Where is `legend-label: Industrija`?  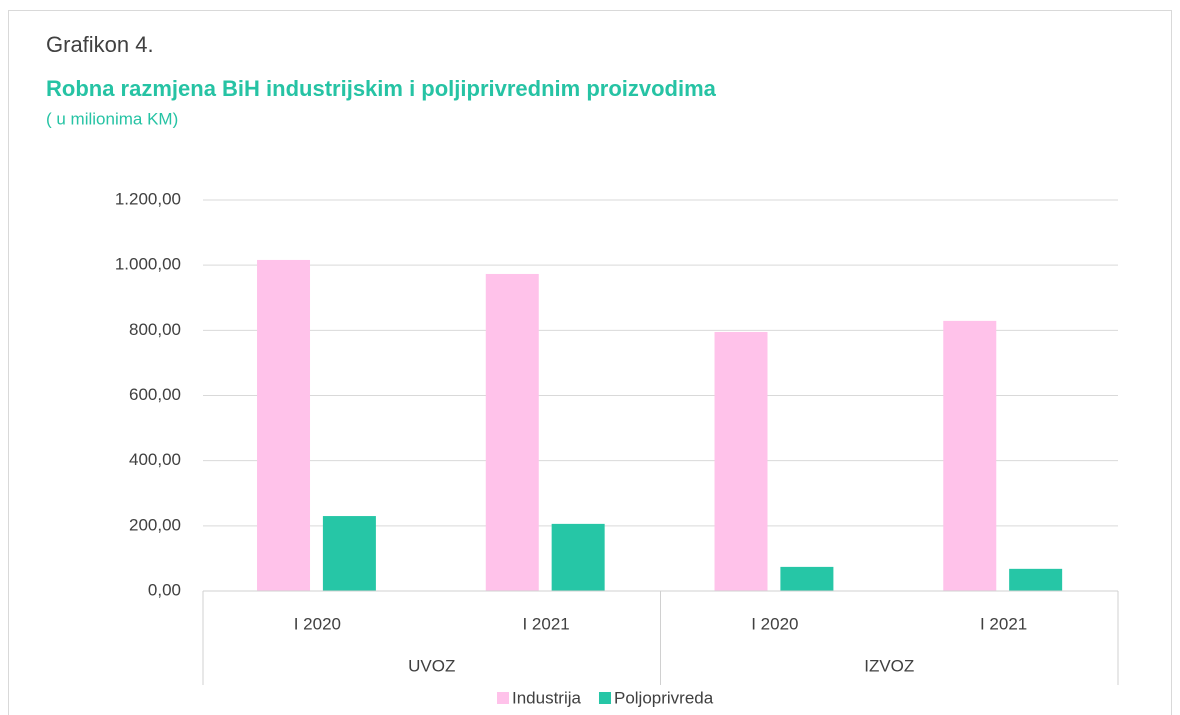
legend-label: Industrija is located at coordinates (547, 697).